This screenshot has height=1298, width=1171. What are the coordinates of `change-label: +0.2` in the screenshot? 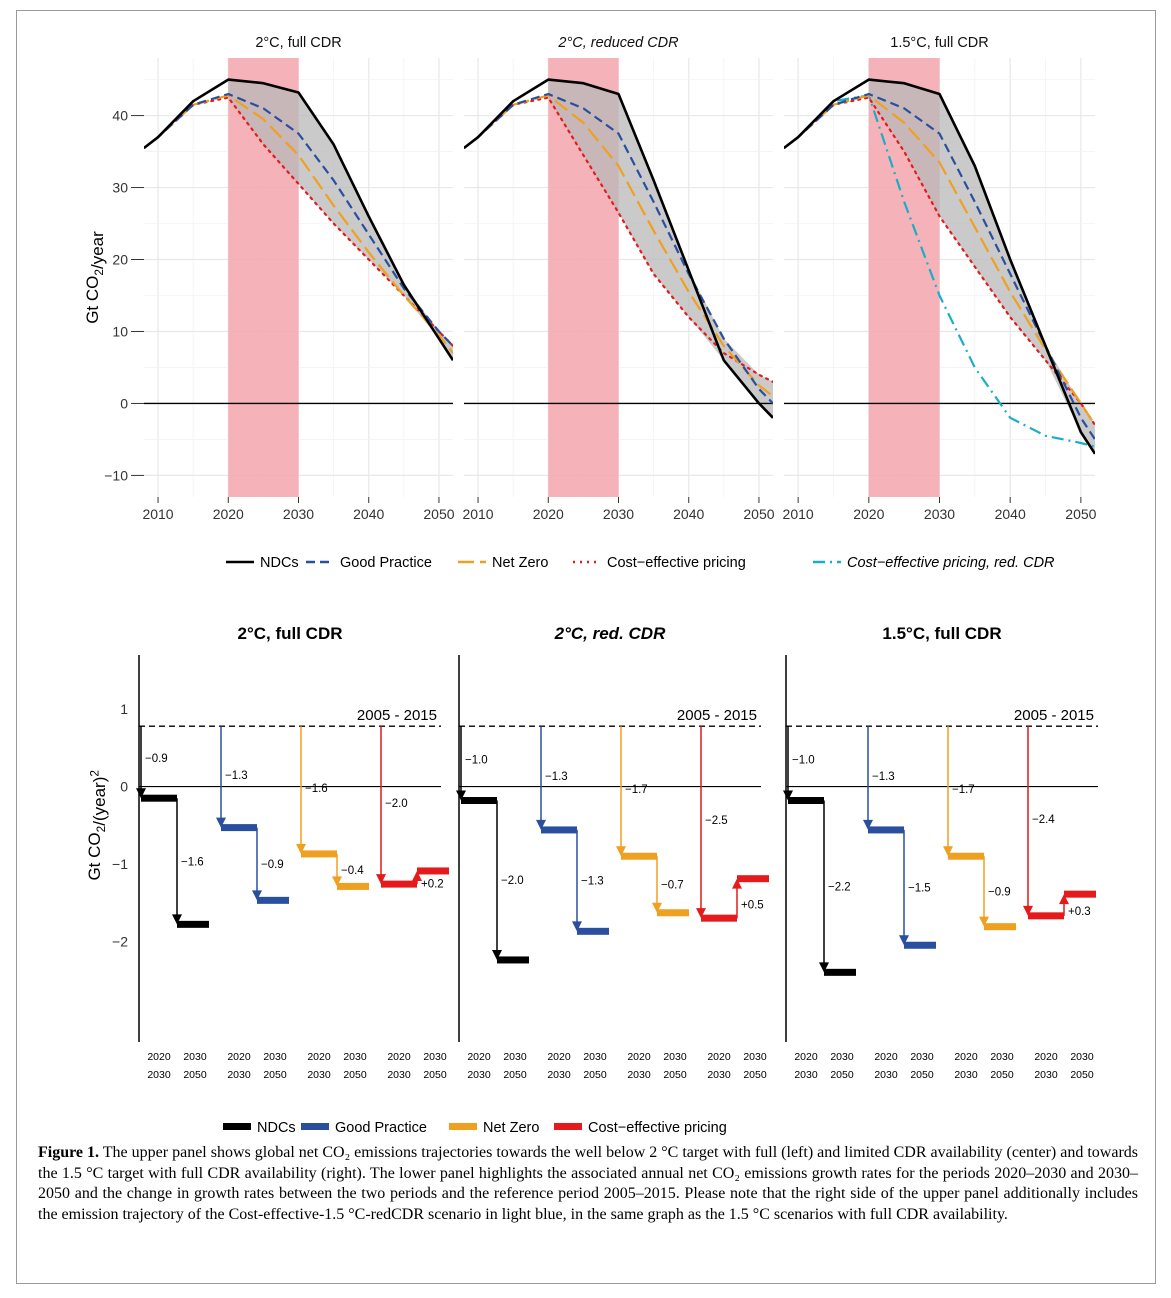 It's located at (432, 885).